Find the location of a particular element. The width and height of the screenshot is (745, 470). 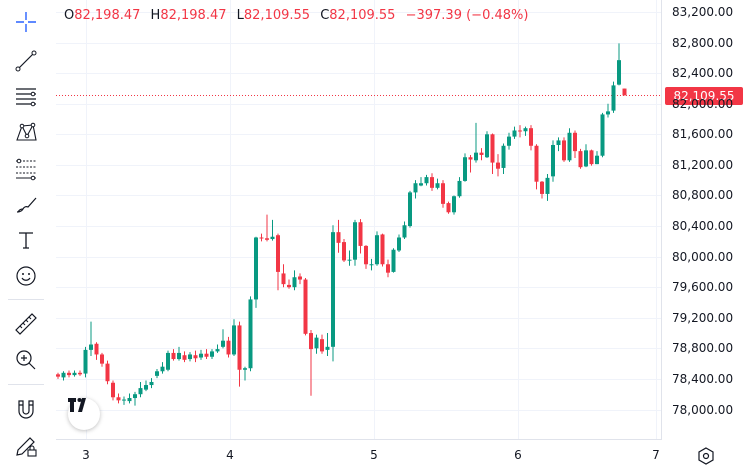

horizontal-lines-tool-button is located at coordinates (26, 96).